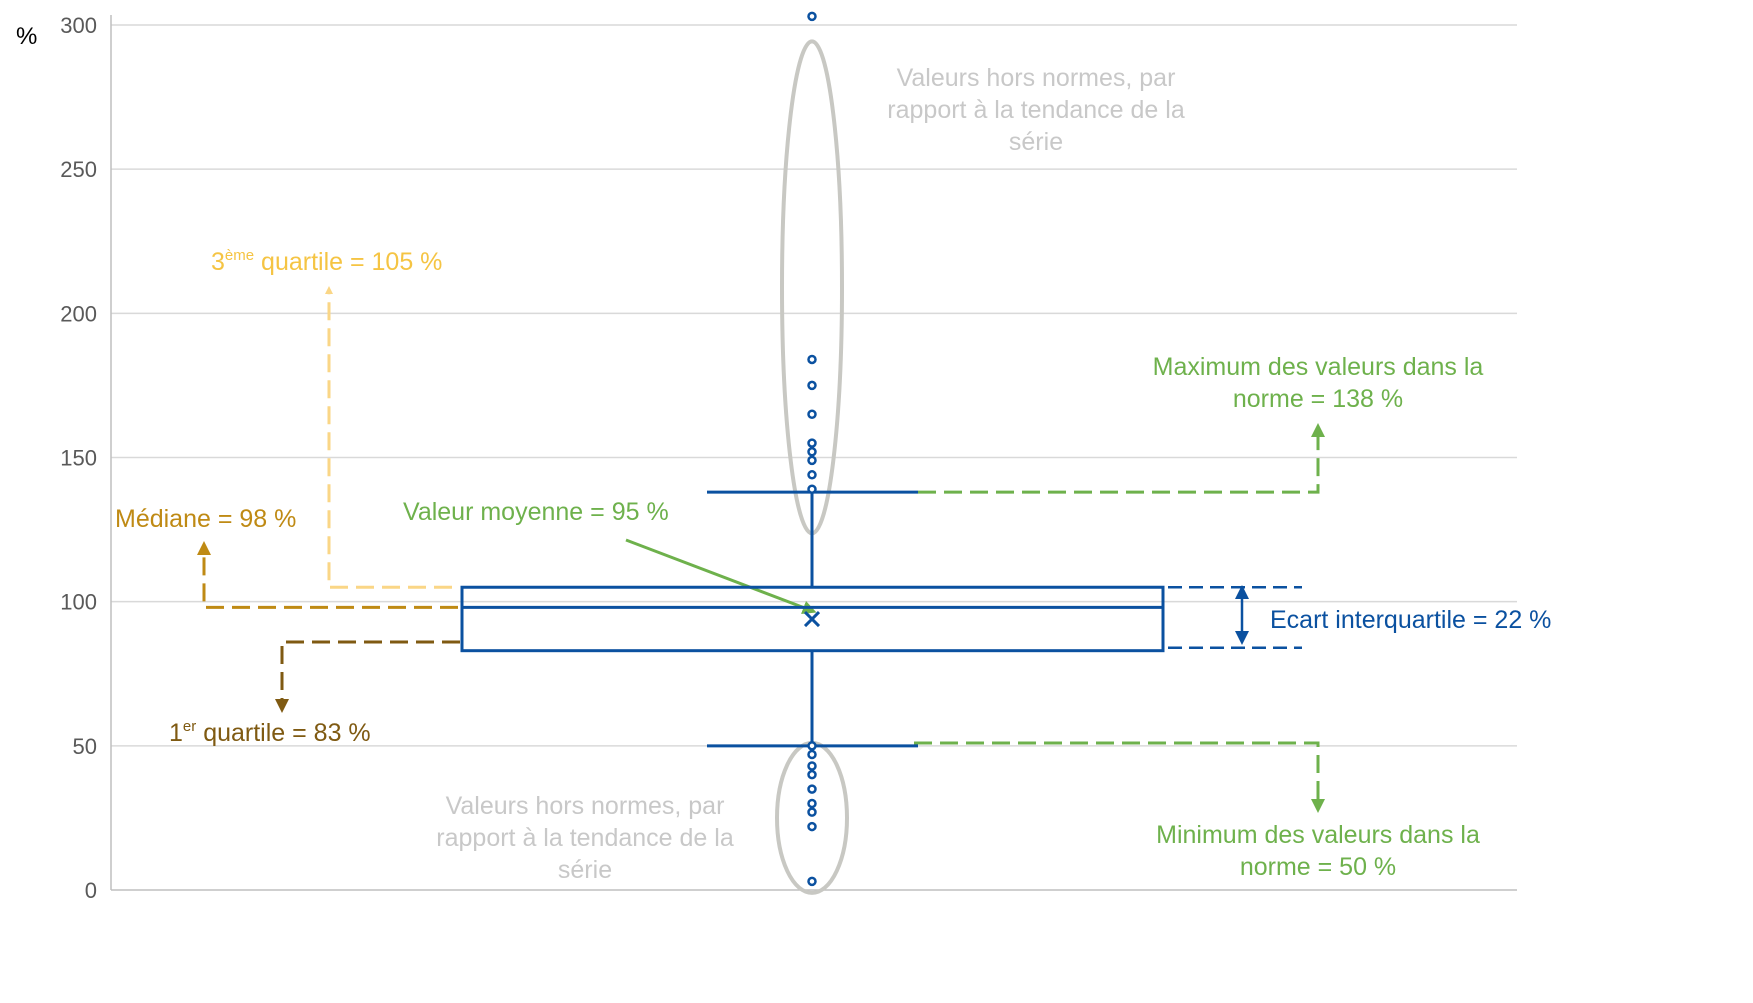 This screenshot has width=1753, height=1003. Describe the element at coordinates (78, 169) in the screenshot. I see `y-tick-label: 250` at that location.